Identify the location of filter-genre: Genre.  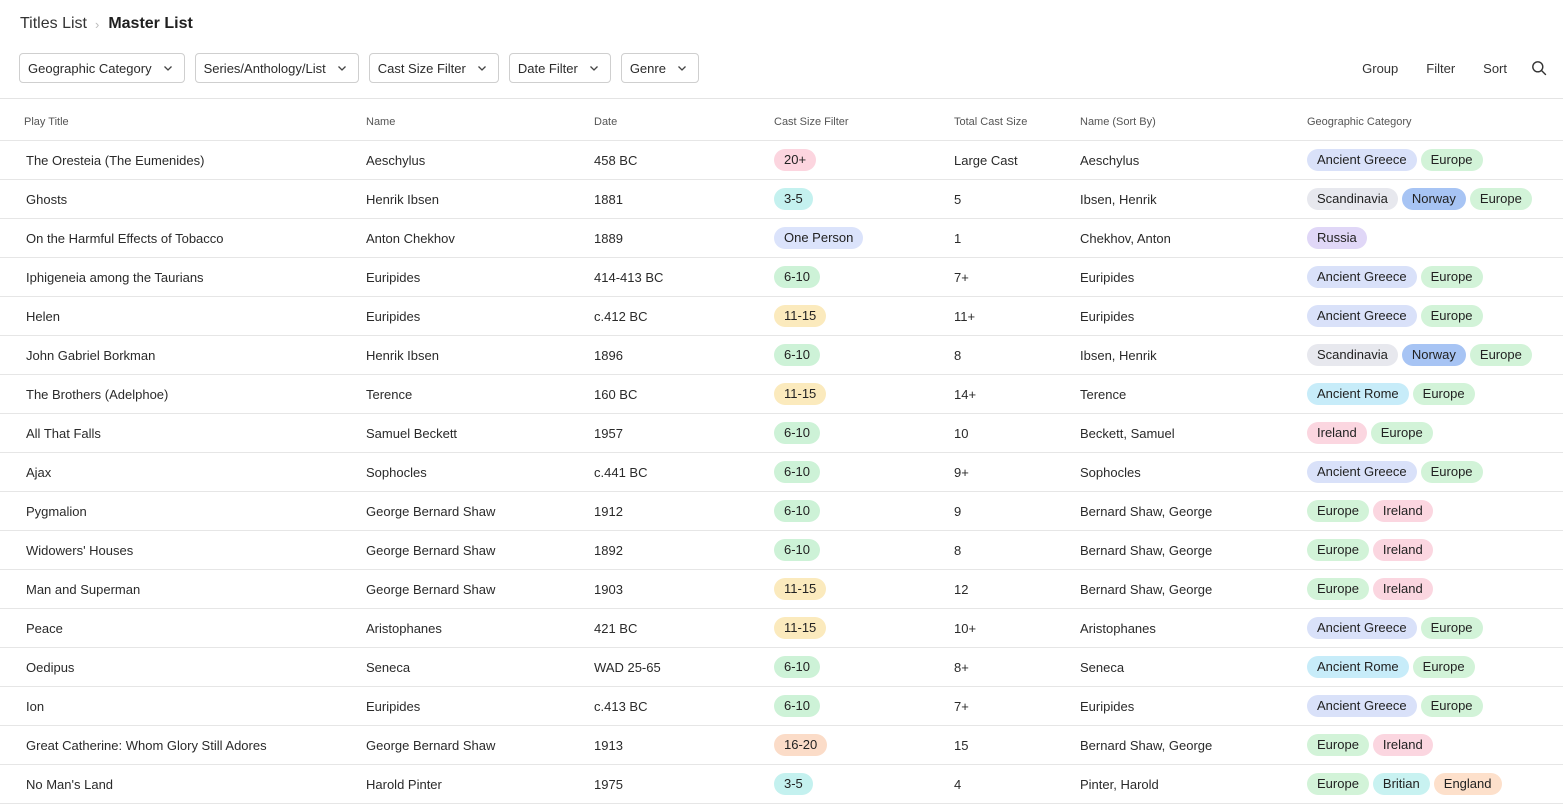
(659, 68).